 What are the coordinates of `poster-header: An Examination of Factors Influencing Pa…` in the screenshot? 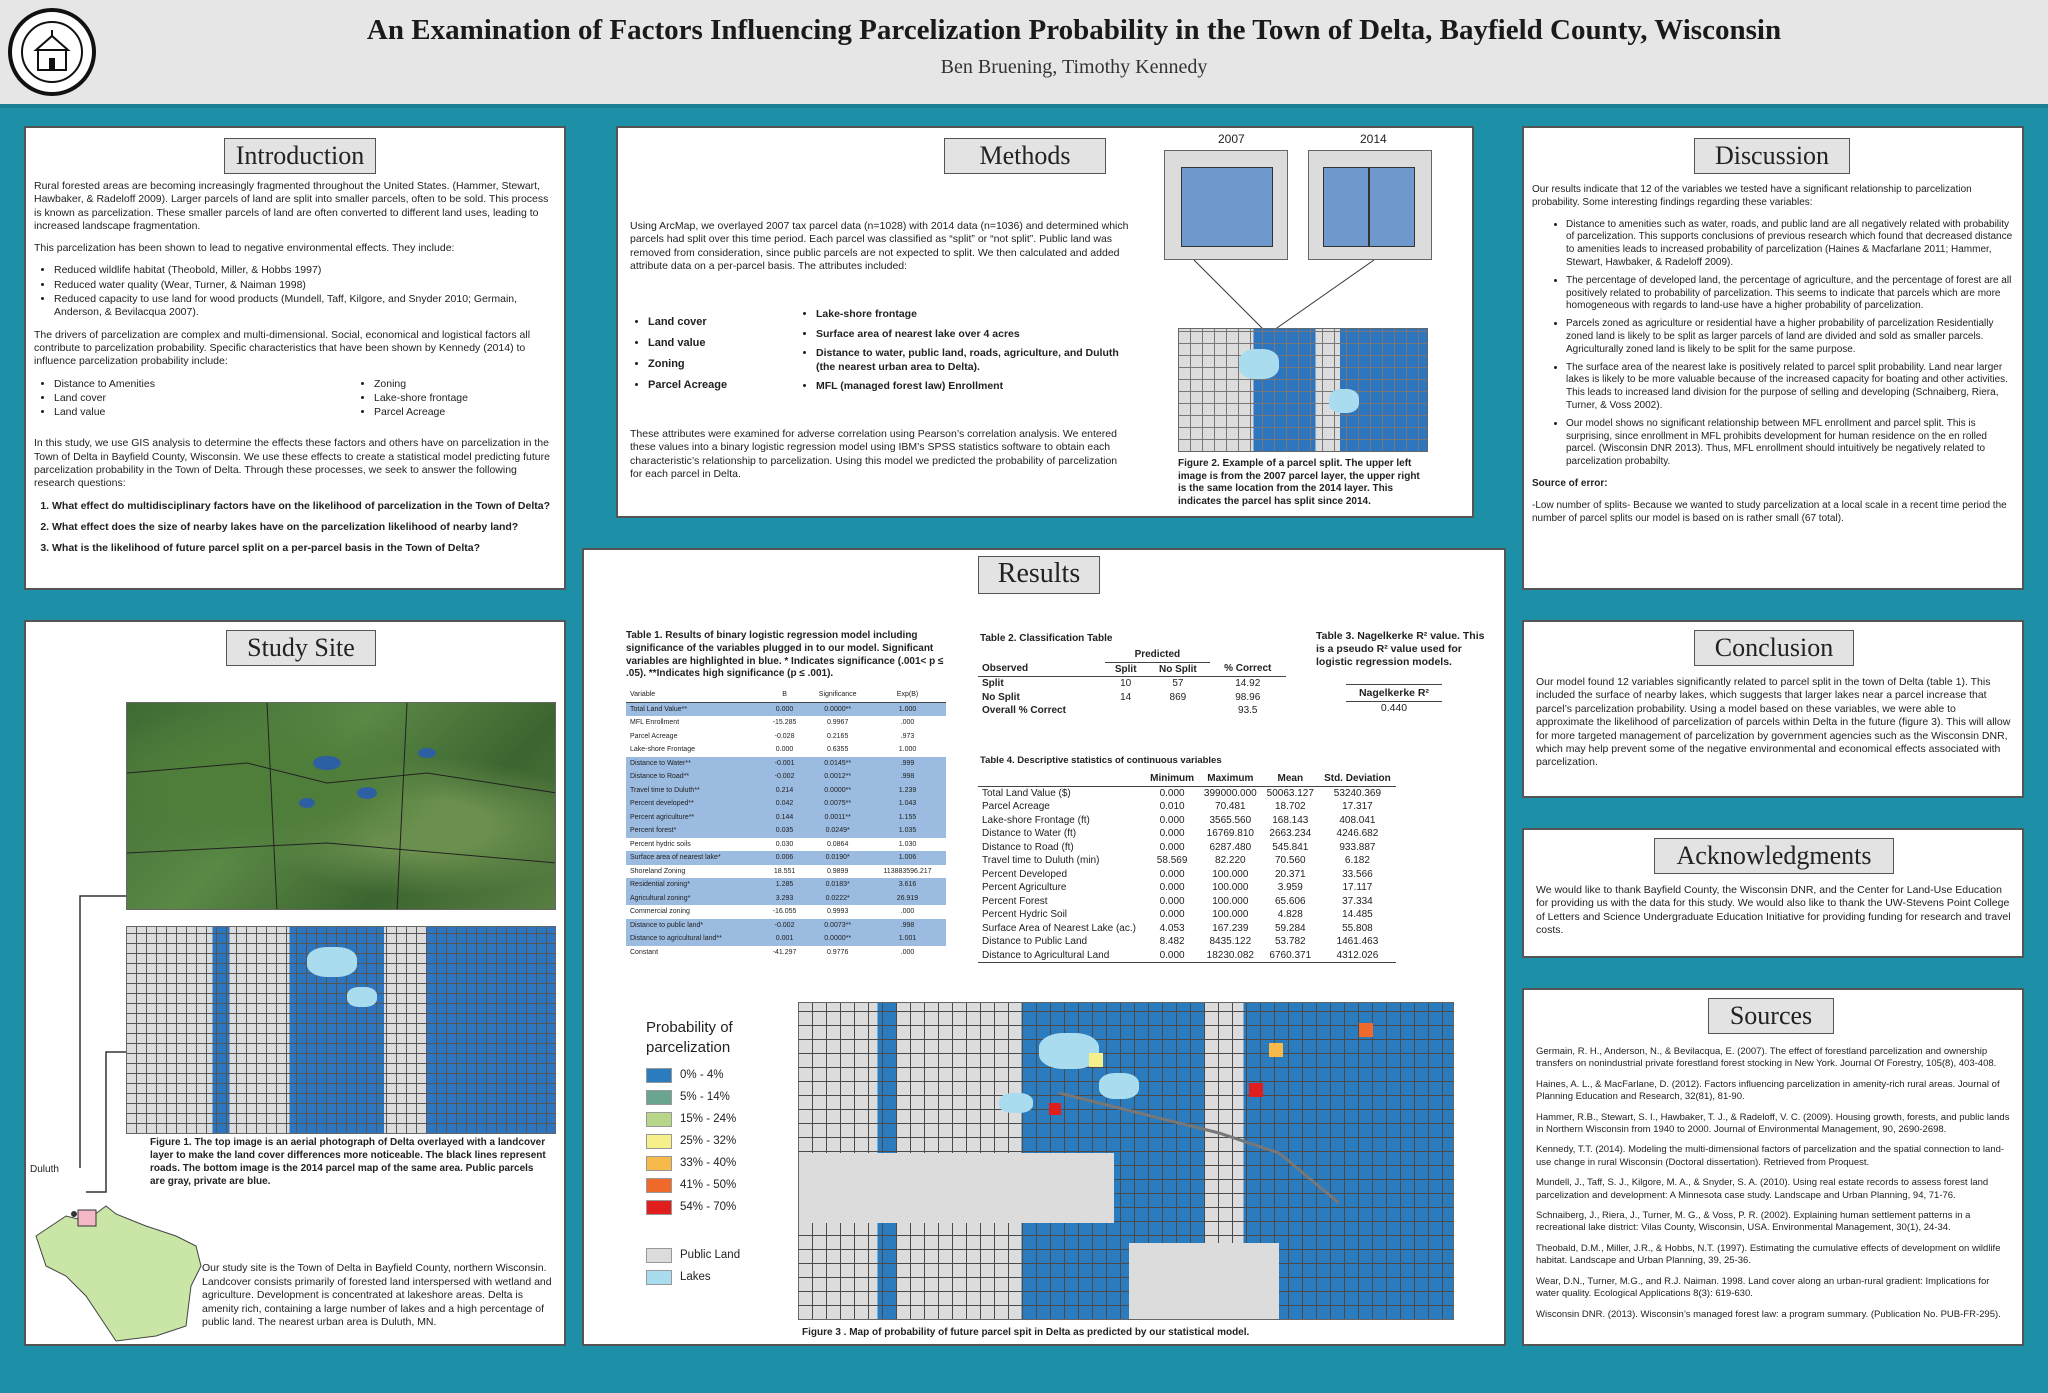 It's located at (1024, 54).